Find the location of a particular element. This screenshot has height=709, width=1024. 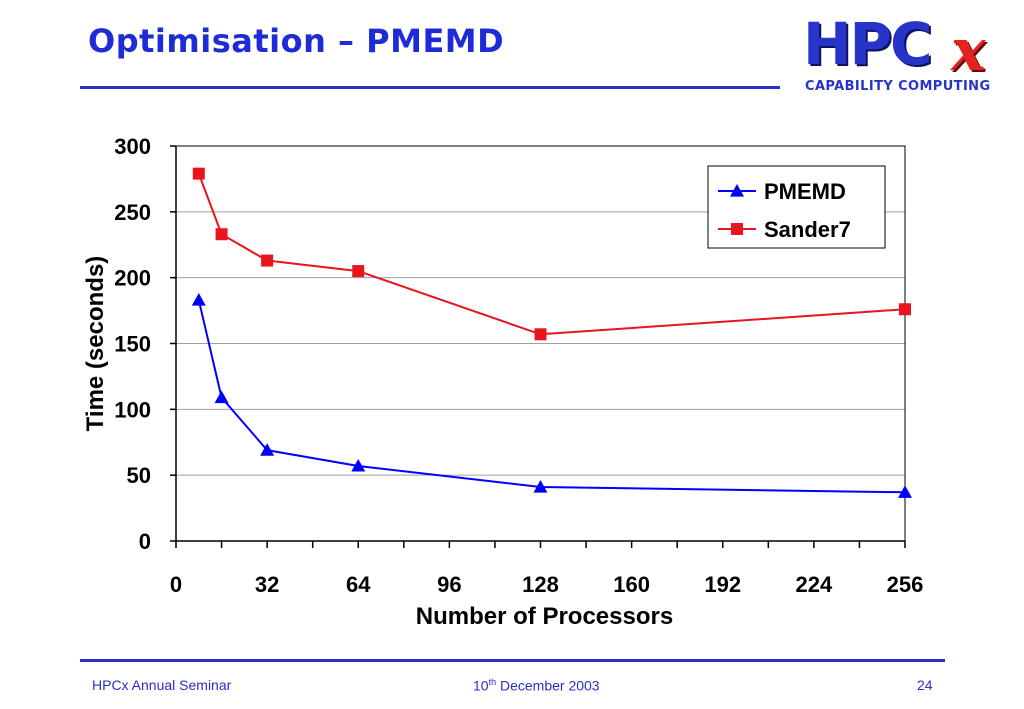

footer-date-day: 10 is located at coordinates (481, 685).